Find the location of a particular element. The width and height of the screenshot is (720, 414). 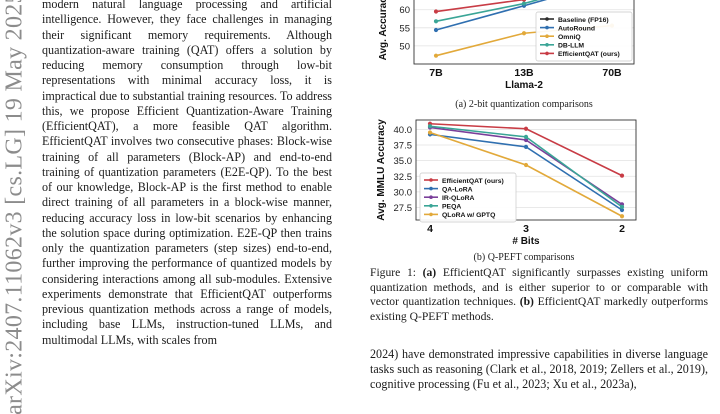

legend-label: IR-QLoRA is located at coordinates (458, 198).